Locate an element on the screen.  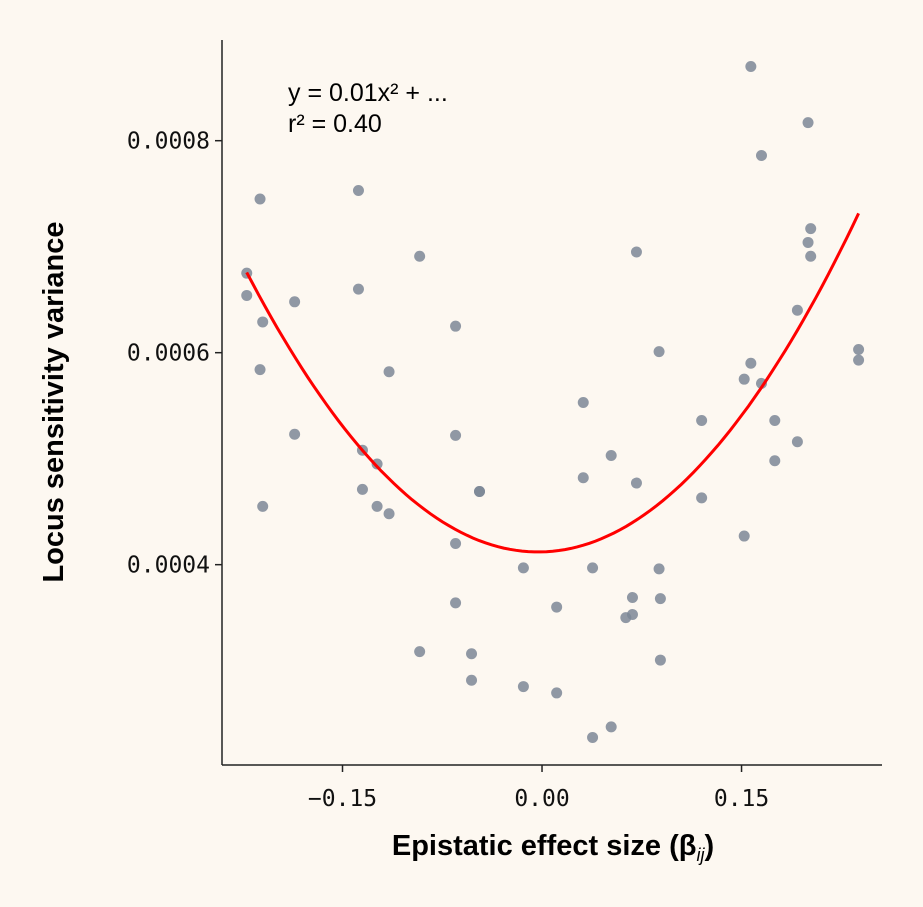
y-axis-label: Locus sensitivity variance is located at coordinates (54, 401).